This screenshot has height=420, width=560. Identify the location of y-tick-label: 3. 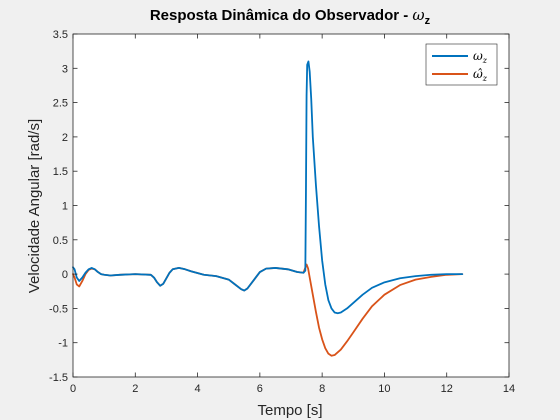
(65, 69).